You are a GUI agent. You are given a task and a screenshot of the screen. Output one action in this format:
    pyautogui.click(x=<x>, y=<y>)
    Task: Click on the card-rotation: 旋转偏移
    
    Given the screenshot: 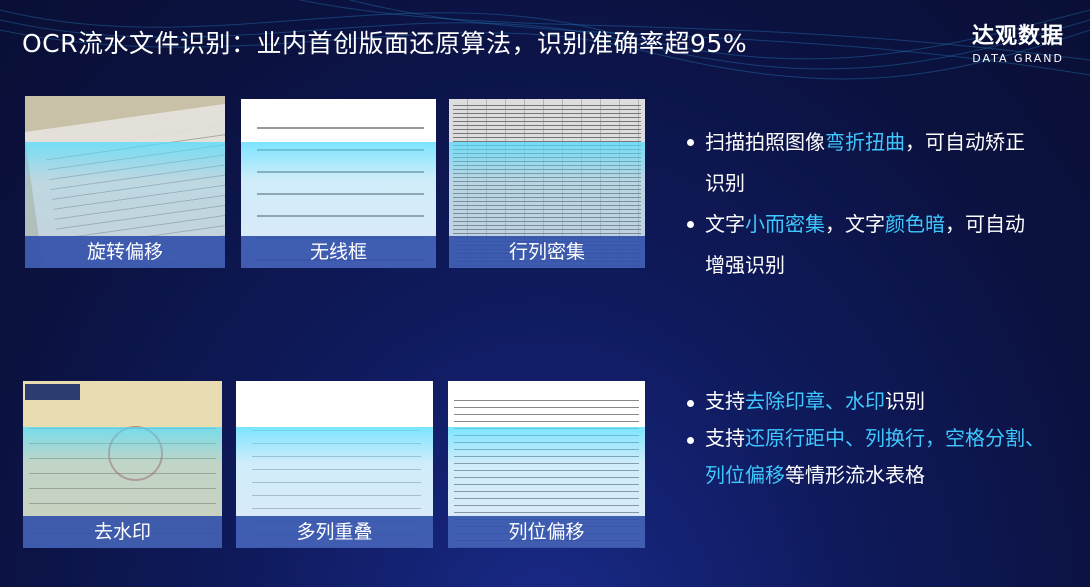 What is the action you would take?
    pyautogui.click(x=125, y=182)
    